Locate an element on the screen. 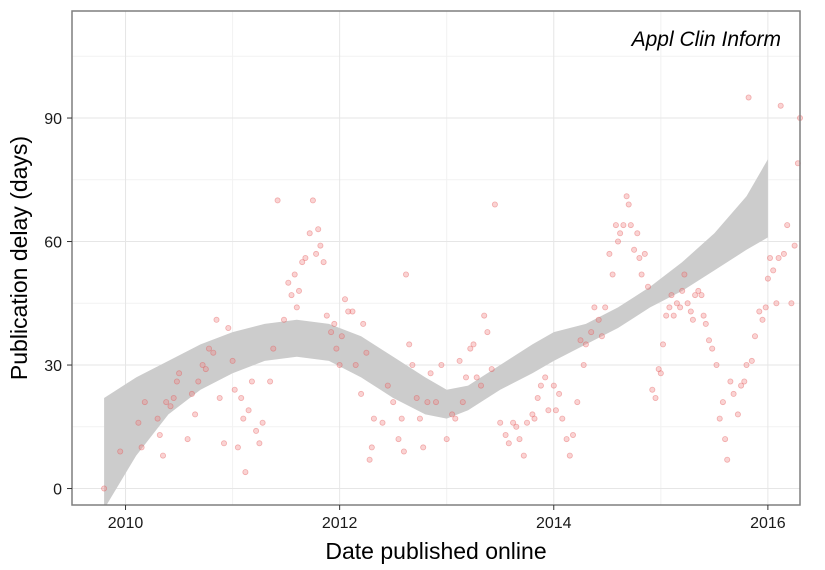  x-tick-label: 2012 is located at coordinates (340, 523).